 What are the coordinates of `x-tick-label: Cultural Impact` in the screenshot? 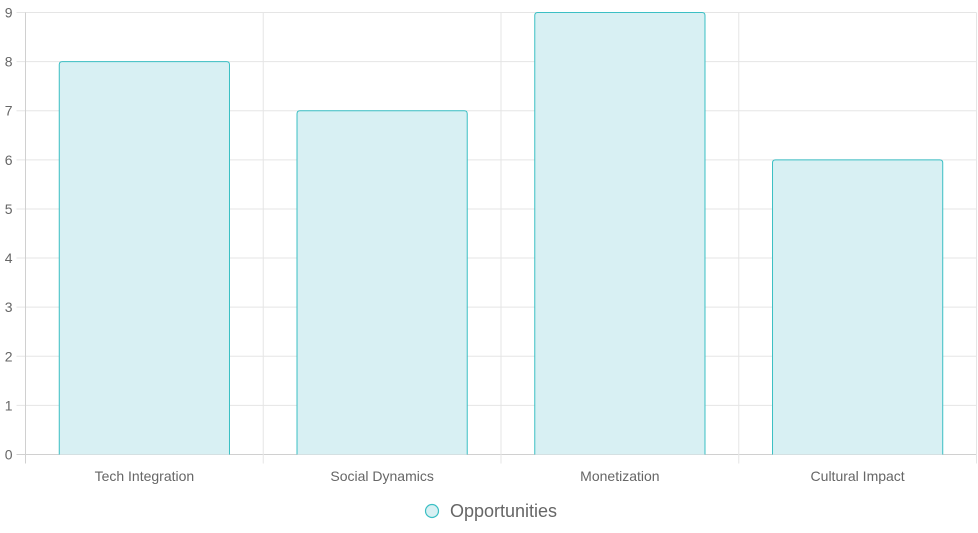 It's located at (858, 476).